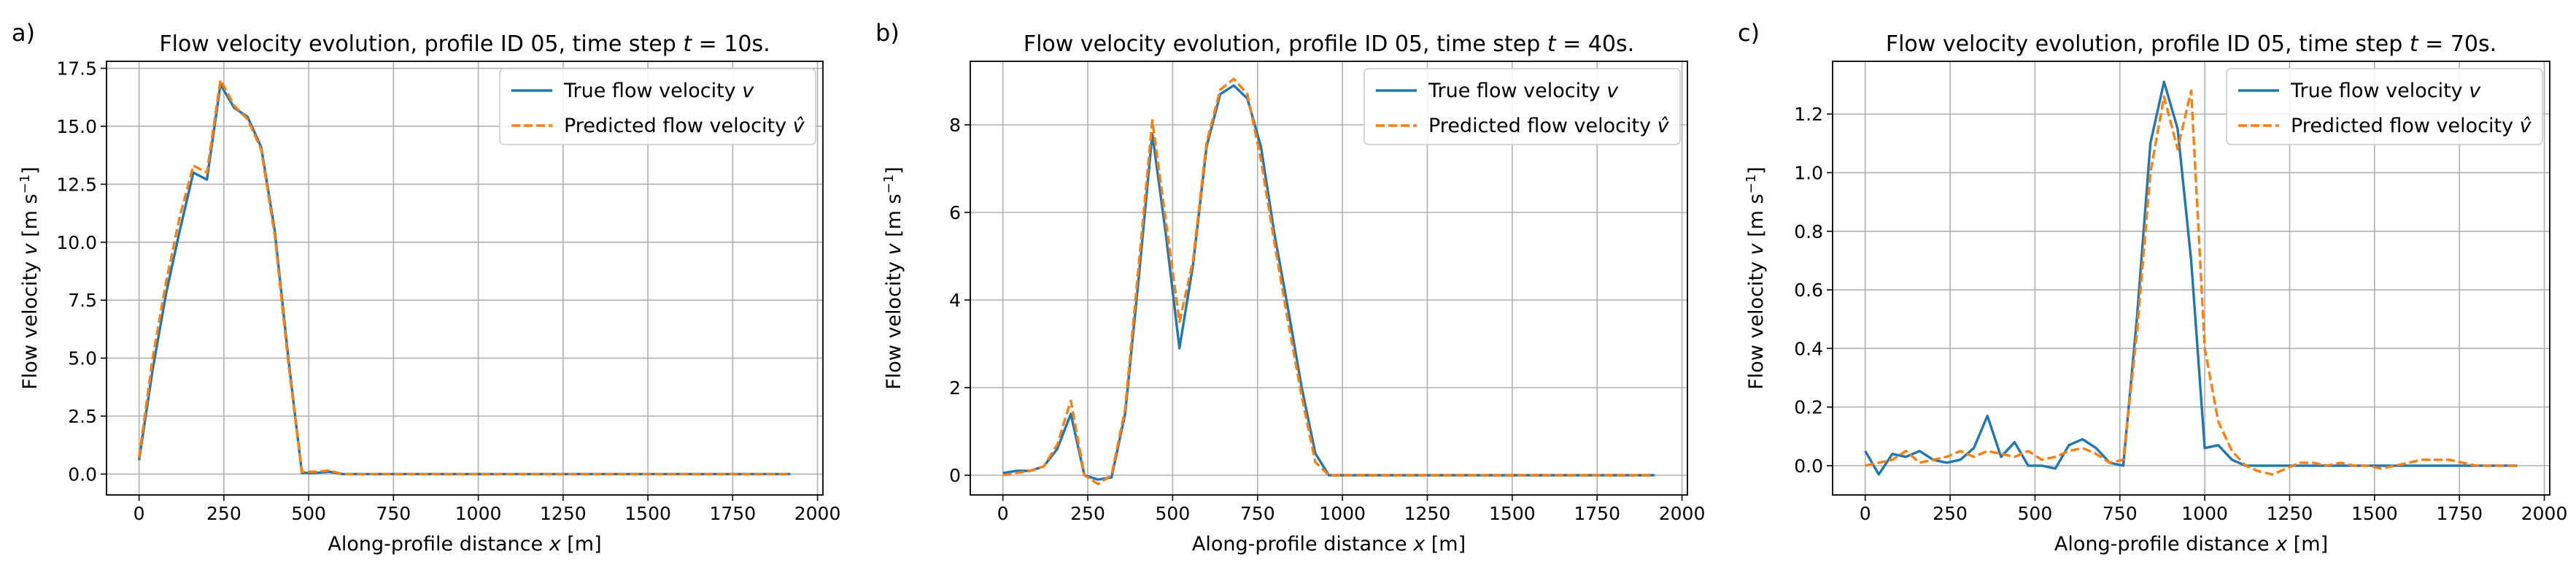 This screenshot has width=2576, height=584. What do you see at coordinates (955, 475) in the screenshot?
I see `y-tick-label: 0` at bounding box center [955, 475].